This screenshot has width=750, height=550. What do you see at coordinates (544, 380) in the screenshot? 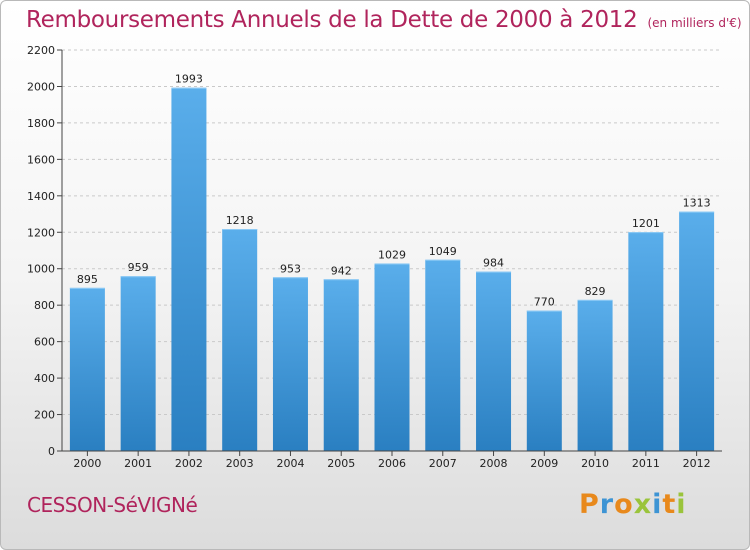
I see `bar-2009` at bounding box center [544, 380].